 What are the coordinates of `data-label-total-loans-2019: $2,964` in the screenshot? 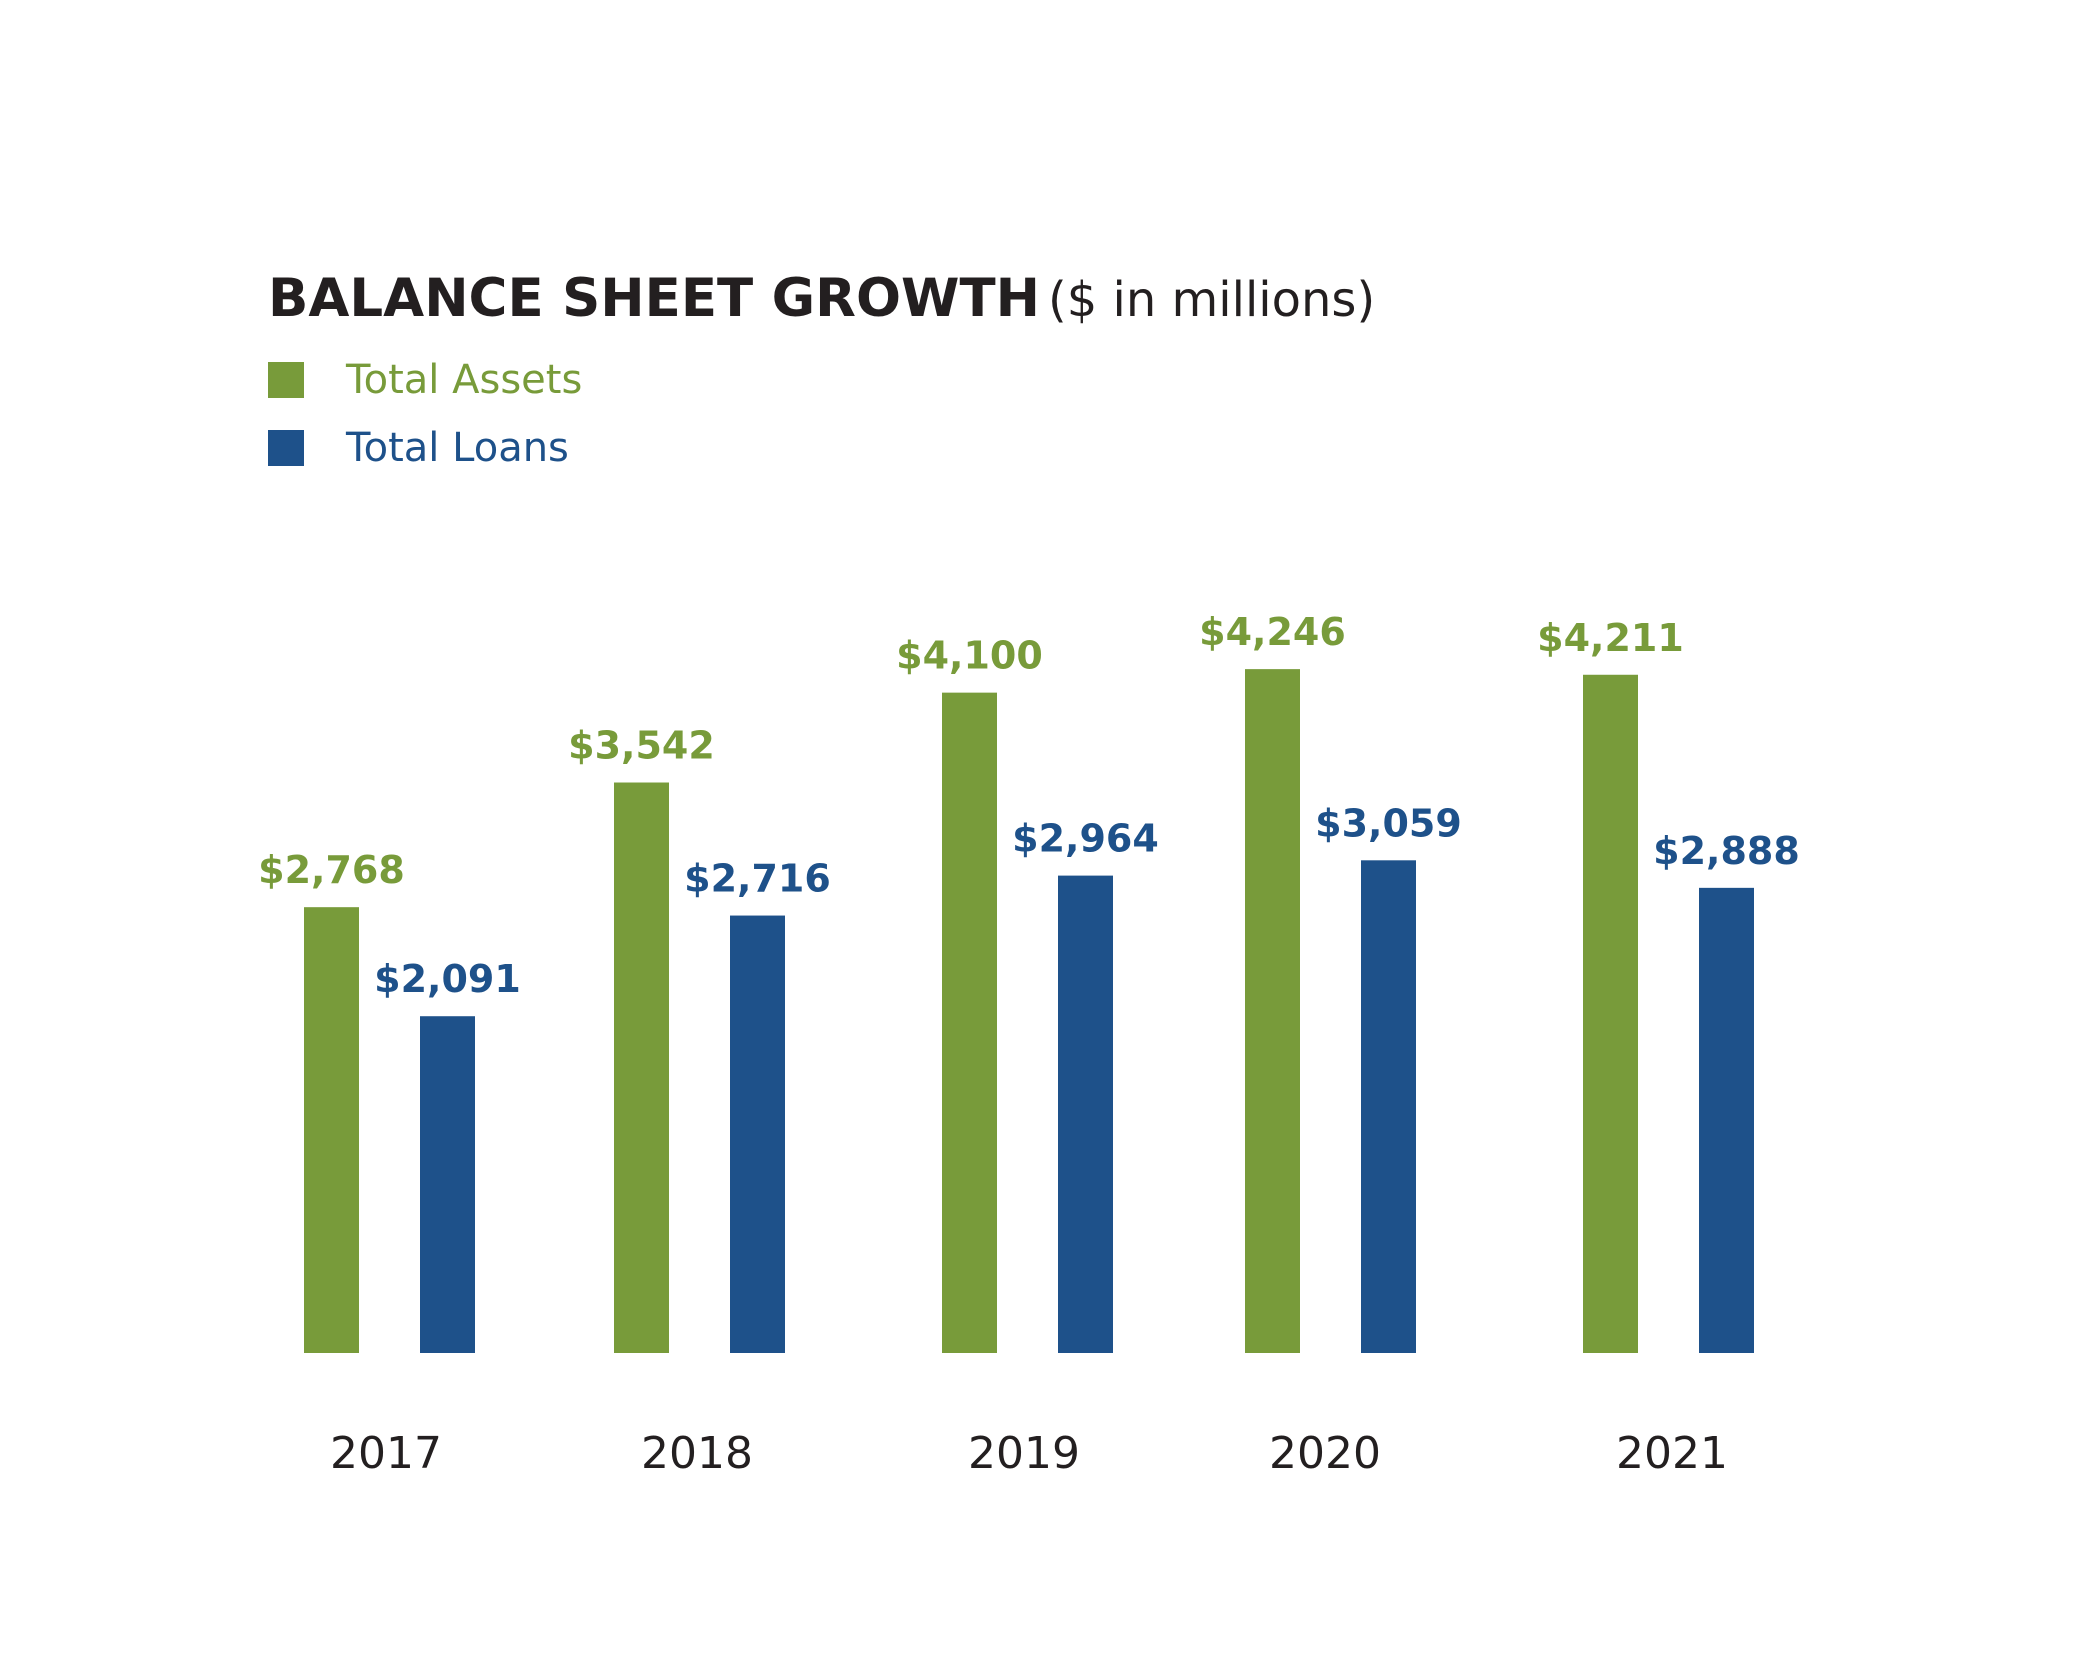 It's located at (1085, 839).